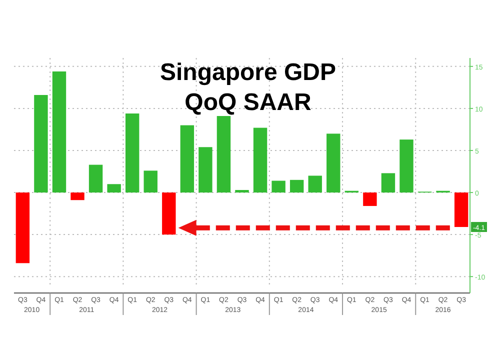  What do you see at coordinates (248, 87) in the screenshot?
I see `text: Singapore GDP QoQ SAAR` at bounding box center [248, 87].